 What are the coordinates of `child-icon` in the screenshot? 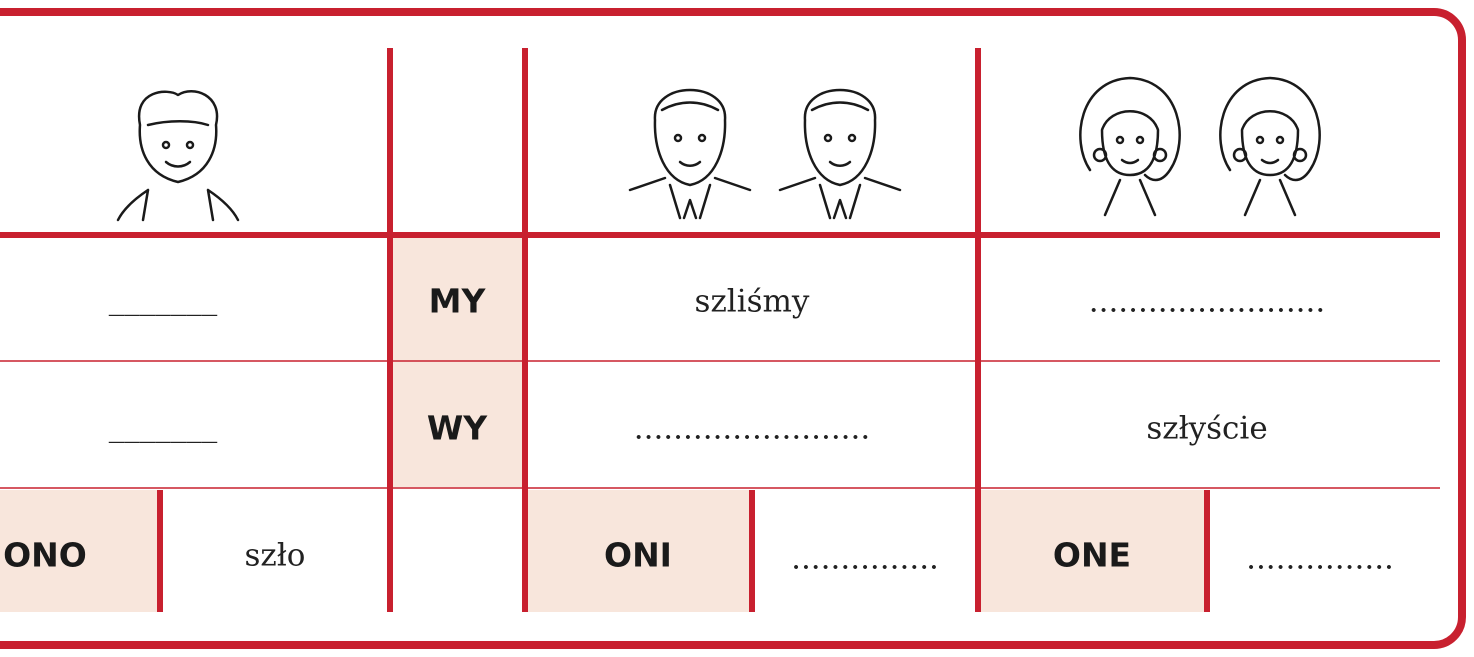 It's located at (178, 156).